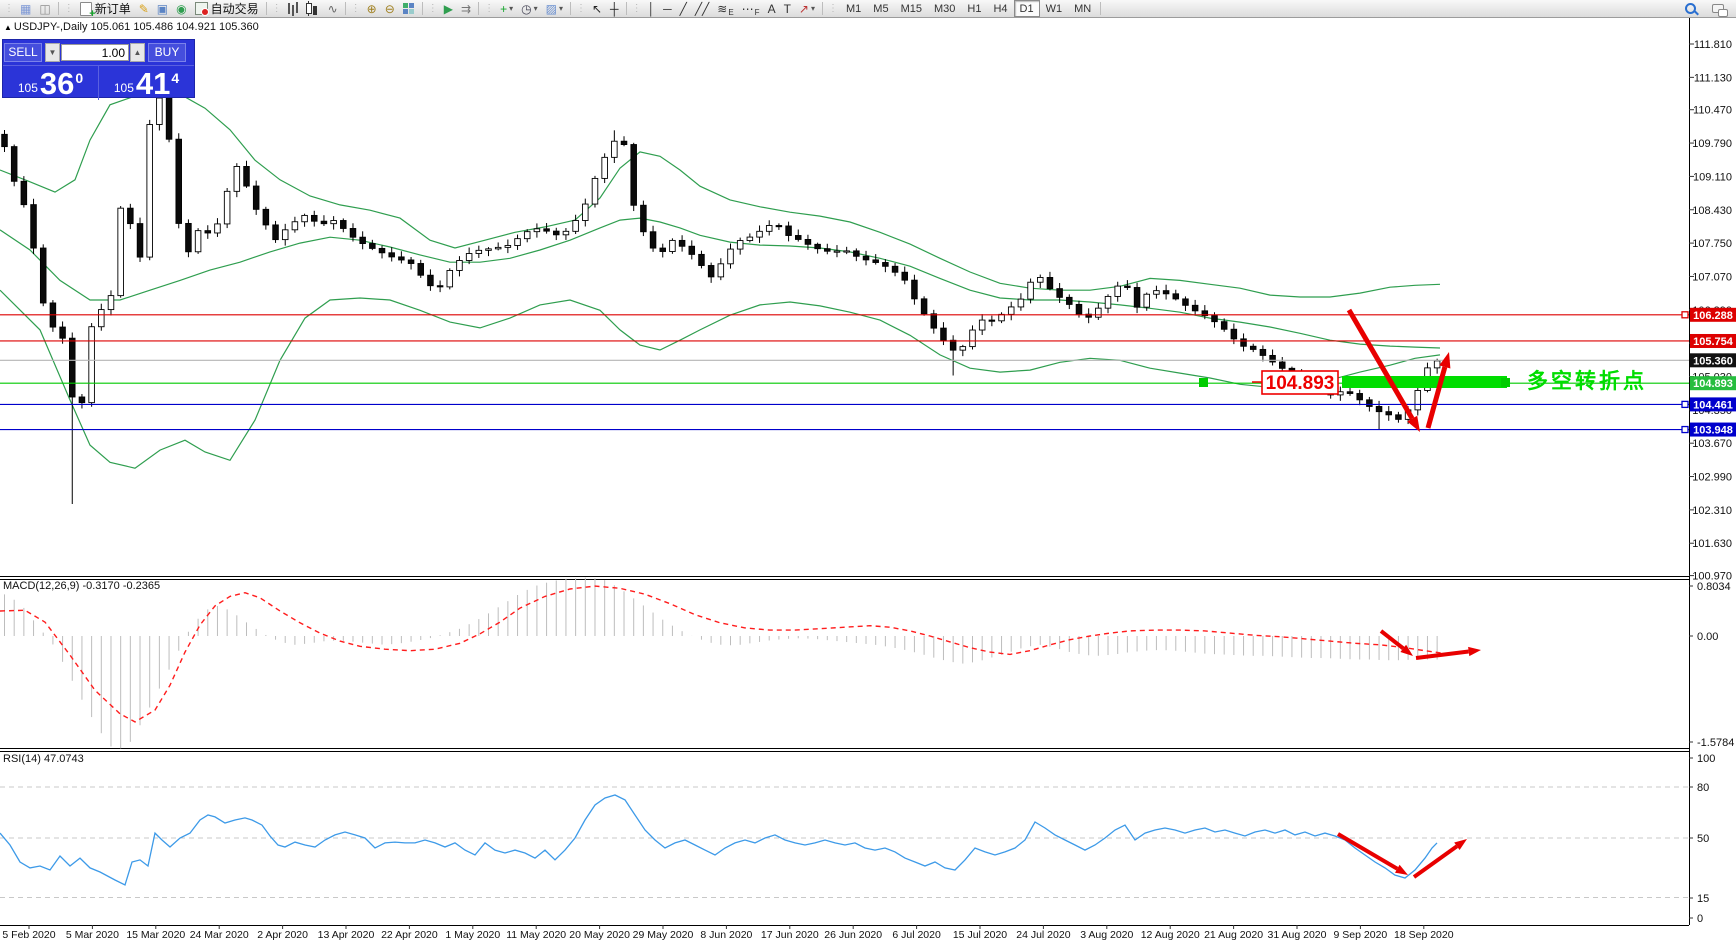 The image size is (1736, 945). What do you see at coordinates (1715, 743) in the screenshot?
I see `svg-text: -1.5784` at bounding box center [1715, 743].